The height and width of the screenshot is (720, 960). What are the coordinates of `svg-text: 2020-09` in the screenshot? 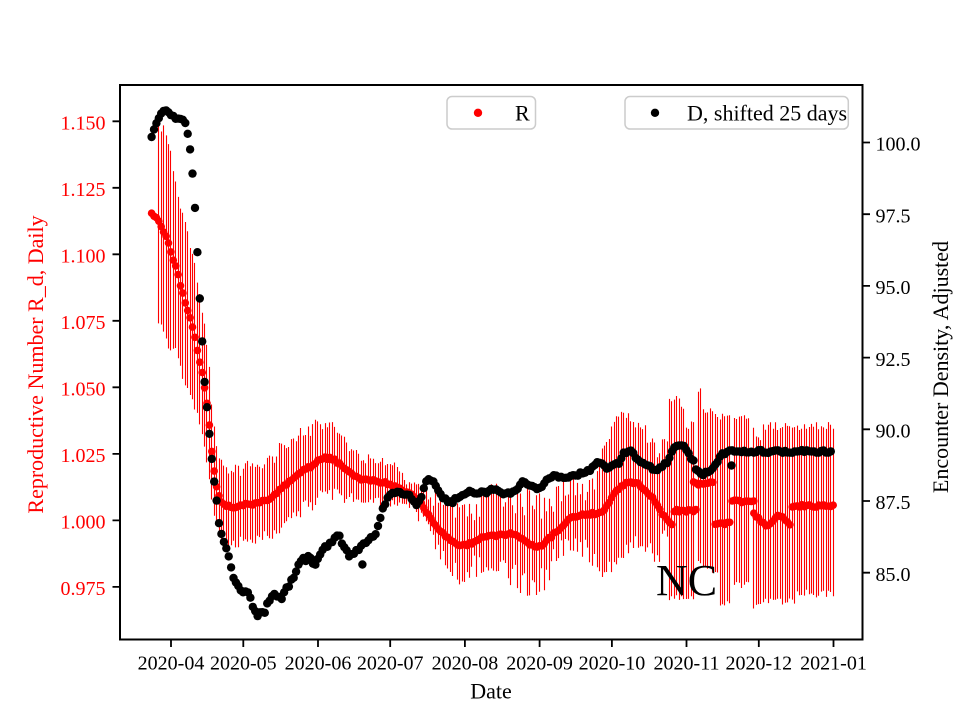 It's located at (539, 663).